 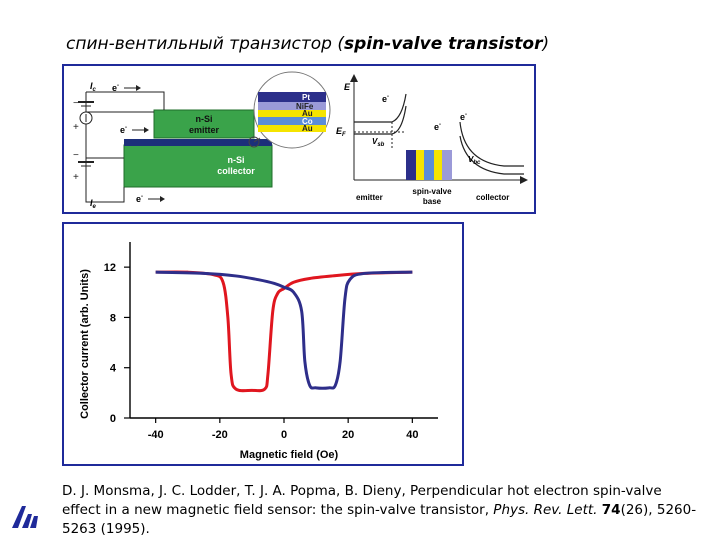 What do you see at coordinates (76, 127) in the screenshot?
I see `battery-1-plus: +` at bounding box center [76, 127].